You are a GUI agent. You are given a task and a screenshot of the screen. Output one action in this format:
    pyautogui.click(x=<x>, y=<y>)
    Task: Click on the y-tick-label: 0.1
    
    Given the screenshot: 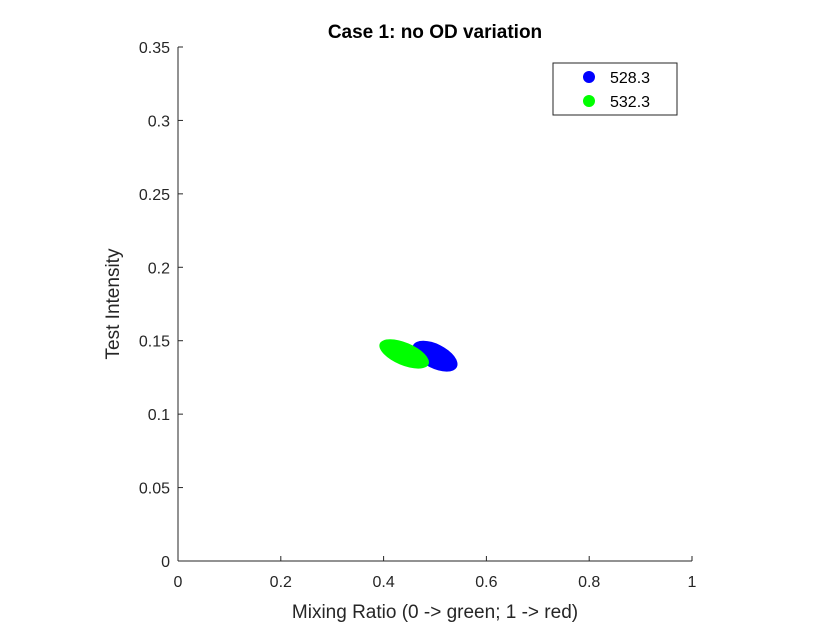 What is the action you would take?
    pyautogui.click(x=159, y=415)
    